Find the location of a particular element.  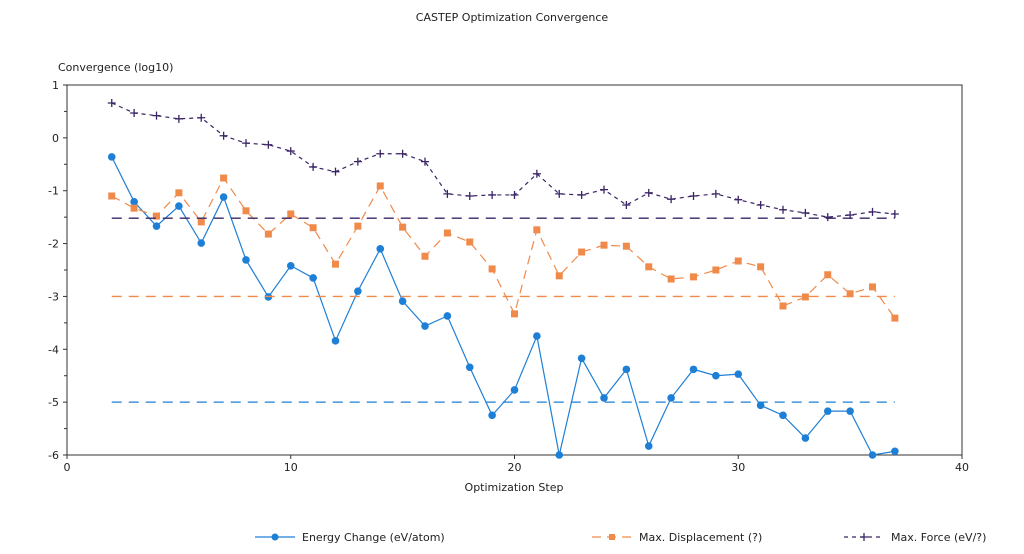

x-tick-label: 10 is located at coordinates (291, 467).